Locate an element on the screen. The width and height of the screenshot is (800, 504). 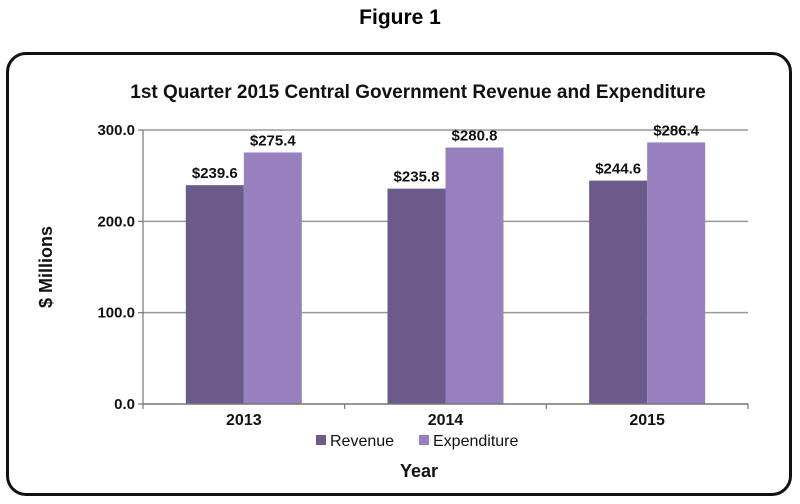
data-label-revenue-2015: $244.6 is located at coordinates (618, 169).